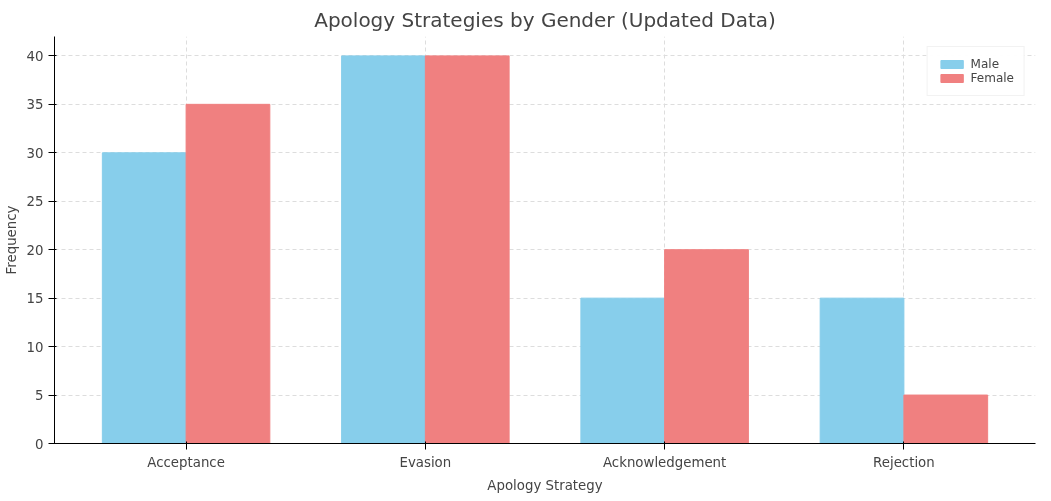 This screenshot has width=1051, height=501. What do you see at coordinates (35, 347) in the screenshot?
I see `y-tick-label: 10` at bounding box center [35, 347].